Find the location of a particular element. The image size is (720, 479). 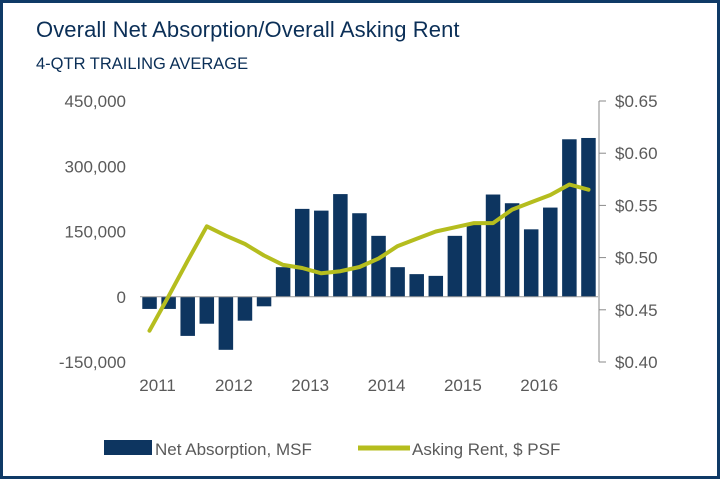

right-tick-label: $0.65 is located at coordinates (636, 101).